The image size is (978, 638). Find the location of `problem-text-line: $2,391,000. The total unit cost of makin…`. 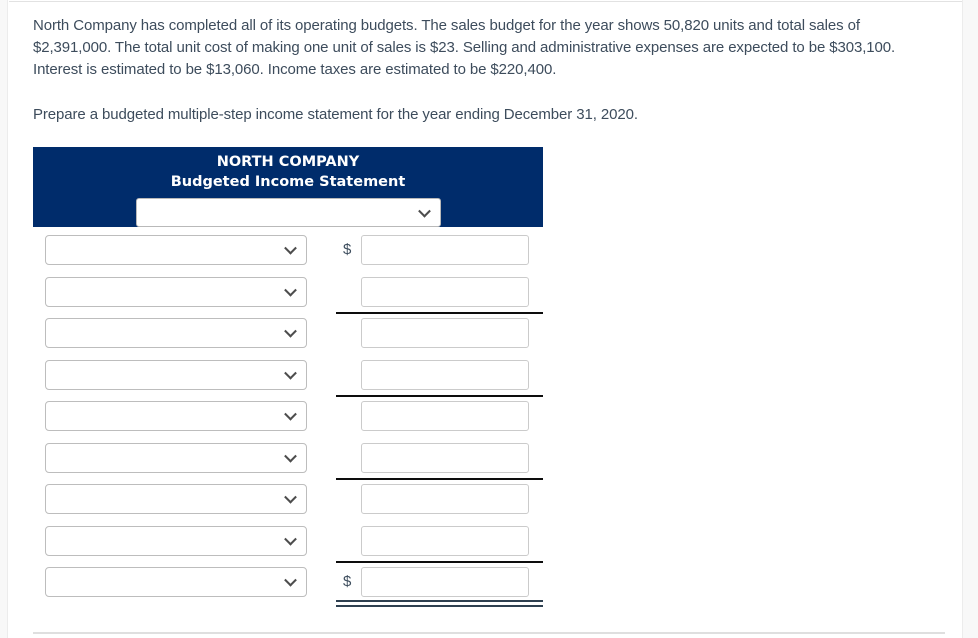

problem-text-line: $2,391,000. The total unit cost of makin… is located at coordinates (464, 47).